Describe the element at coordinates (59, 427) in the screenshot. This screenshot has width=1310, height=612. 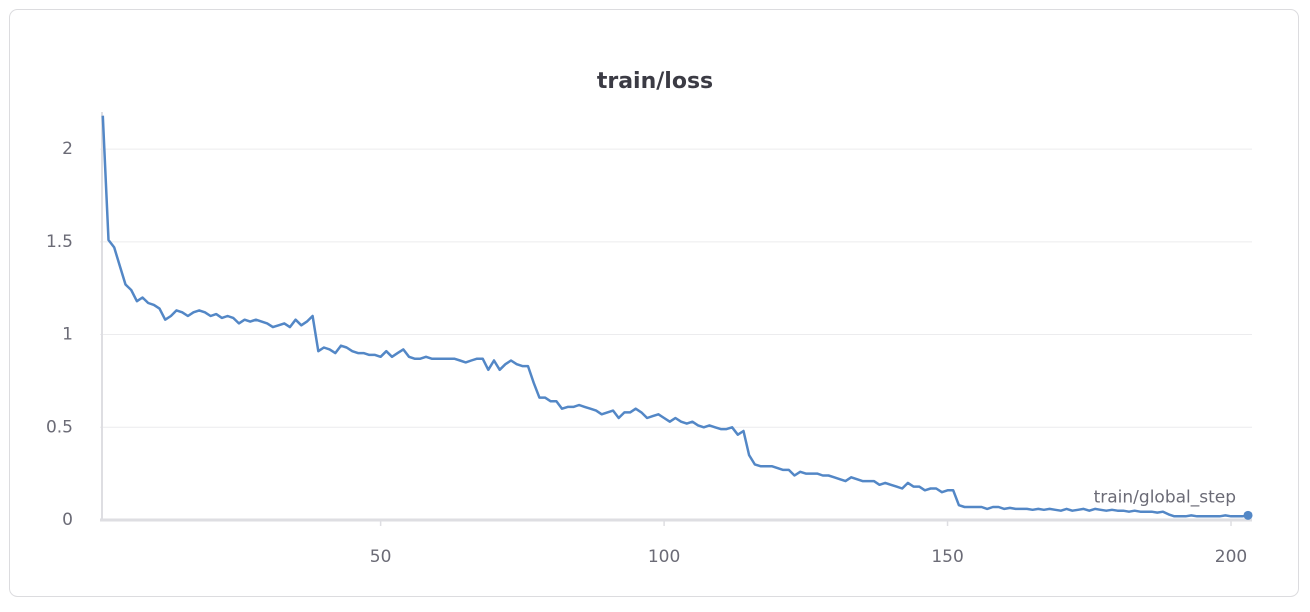
I see `y-tick-label: 0.5` at that location.